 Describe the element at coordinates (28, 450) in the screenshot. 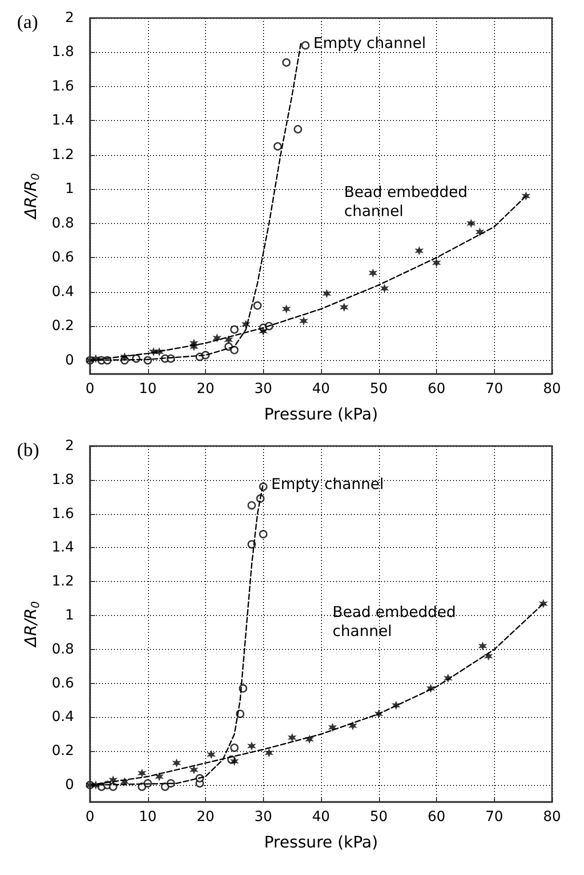

I see `chart-title: (b)` at that location.